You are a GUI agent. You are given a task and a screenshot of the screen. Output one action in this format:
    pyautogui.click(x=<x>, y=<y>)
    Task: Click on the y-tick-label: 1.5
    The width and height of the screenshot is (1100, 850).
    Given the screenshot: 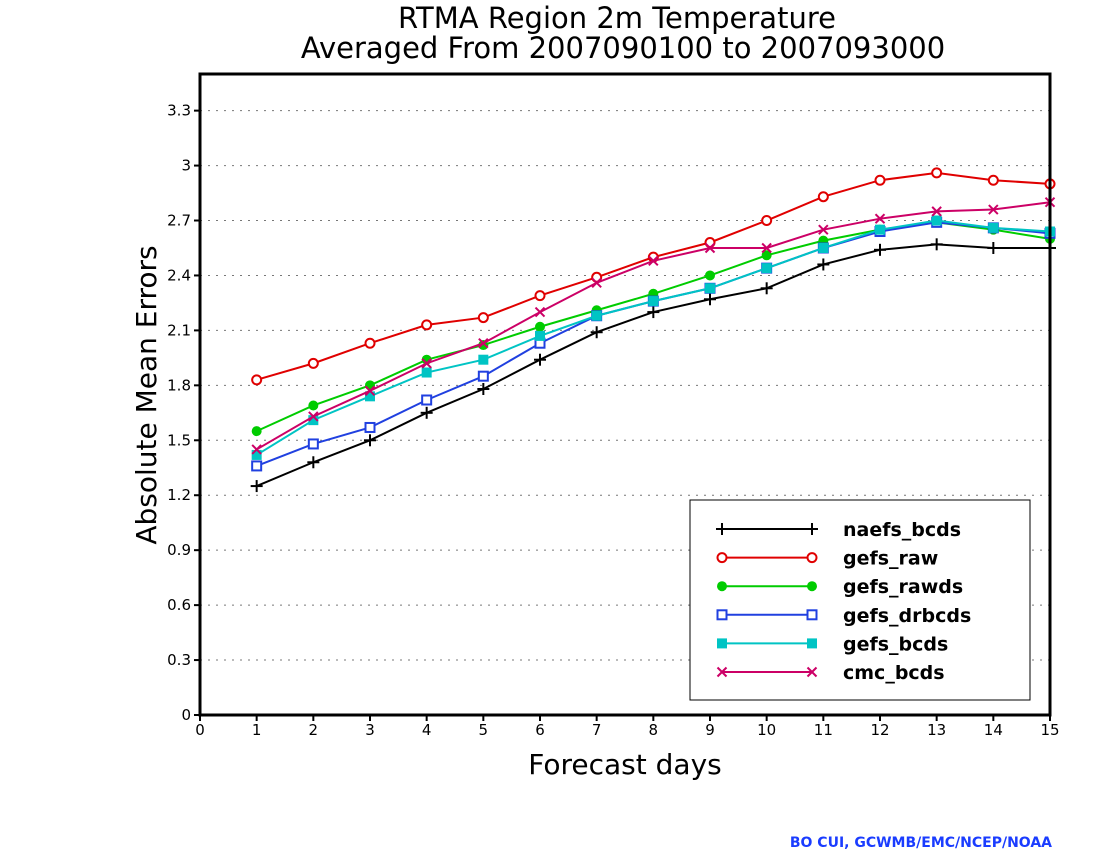 What is the action you would take?
    pyautogui.click(x=179, y=440)
    